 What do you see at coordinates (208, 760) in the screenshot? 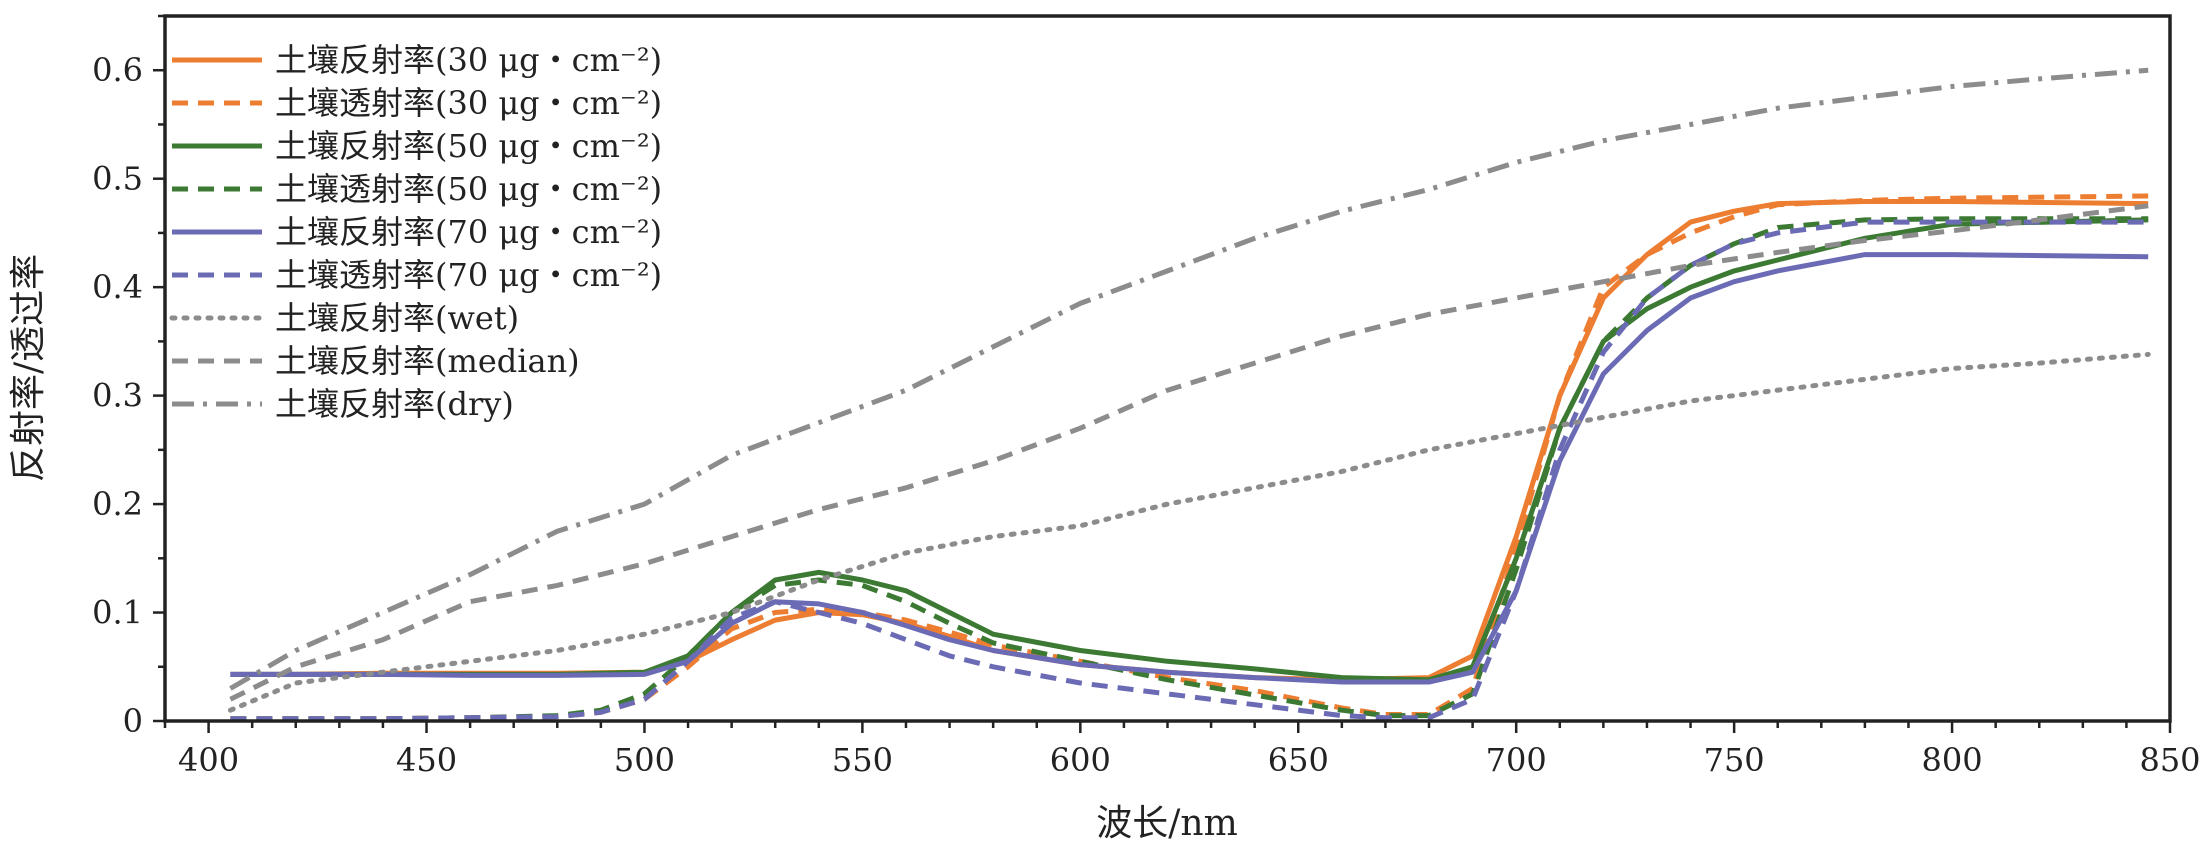
I see `x-tick-label: 400` at bounding box center [208, 760].